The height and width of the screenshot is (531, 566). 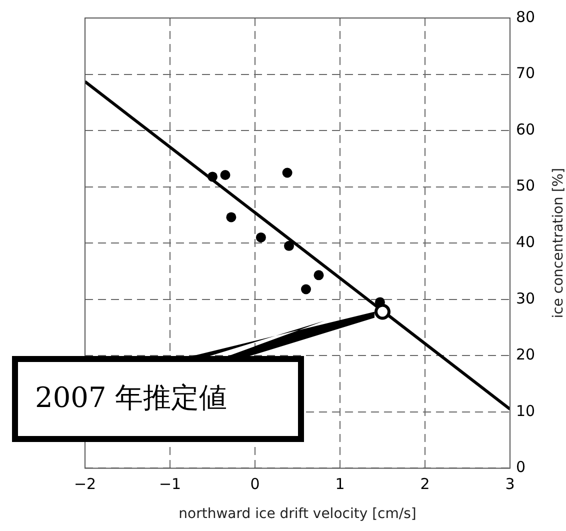 What do you see at coordinates (526, 355) in the screenshot?
I see `y-tick-label: 20` at bounding box center [526, 355].